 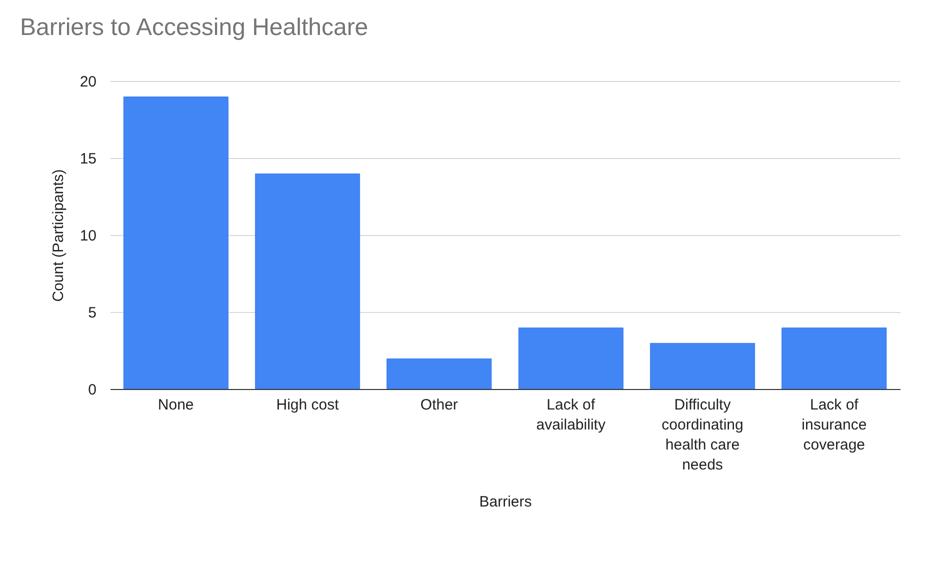 I want to click on y-tick-label: 5, so click(x=92, y=313).